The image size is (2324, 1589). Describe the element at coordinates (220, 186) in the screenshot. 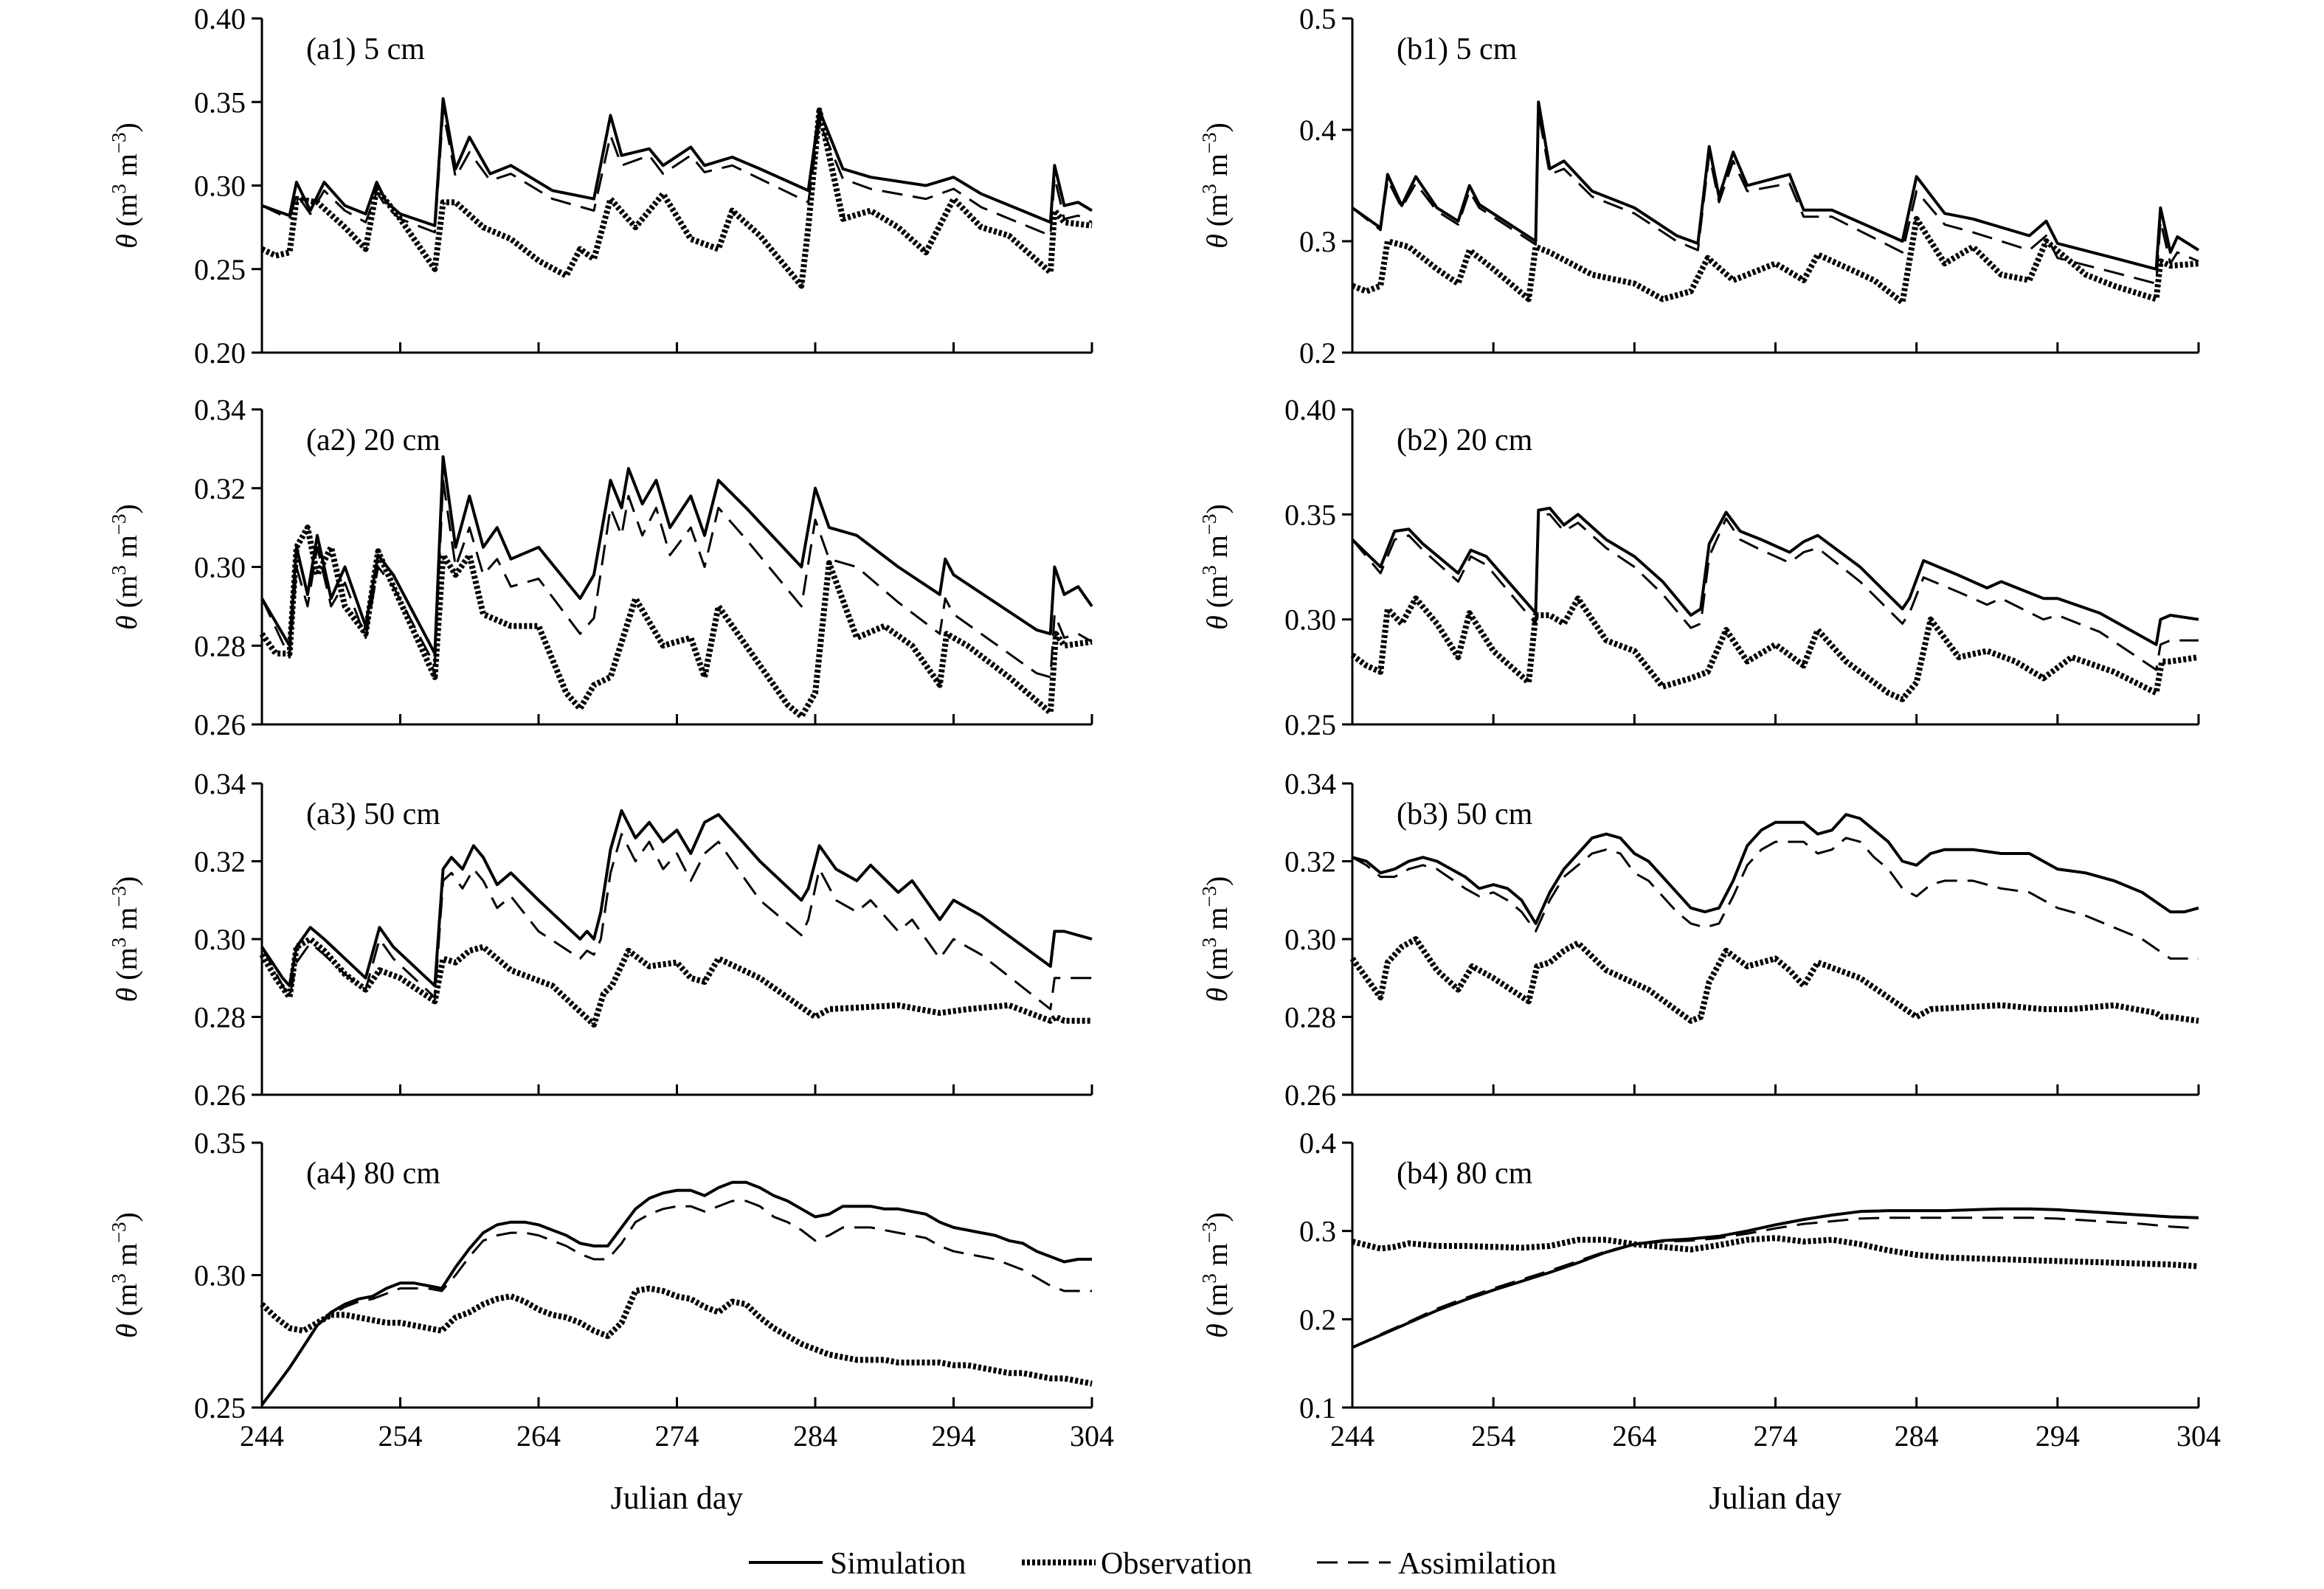

I see `y-tick-label-a1-0.30: 0.30` at that location.